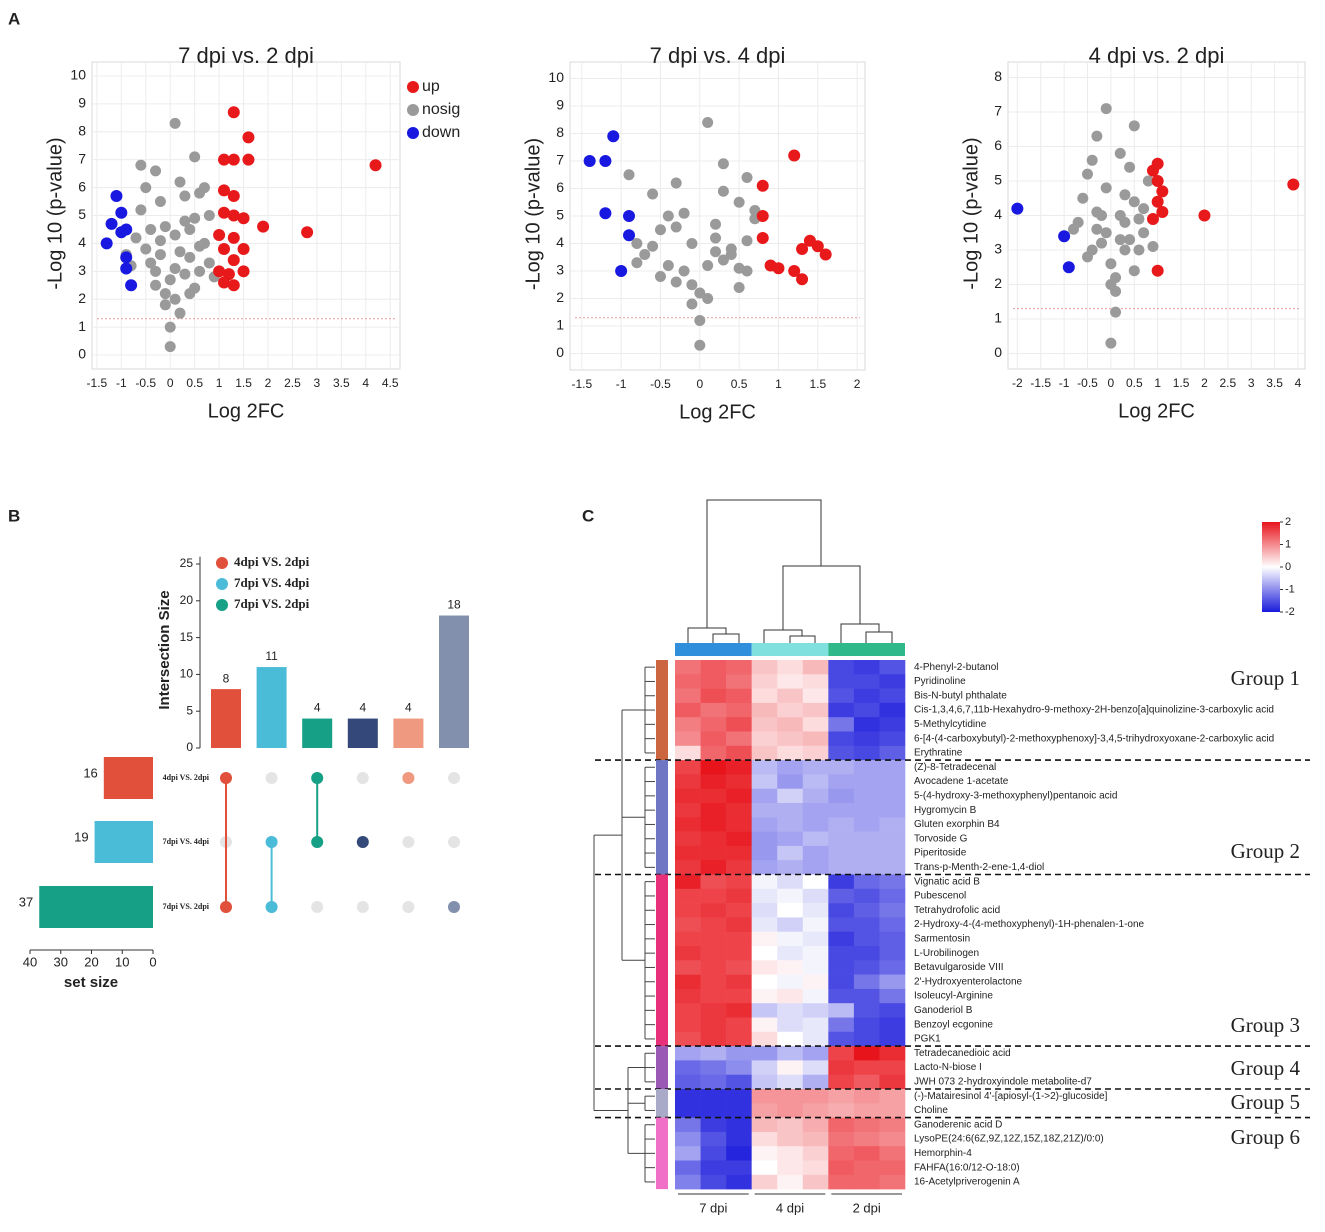 Image resolution: width=1325 pixels, height=1232 pixels. What do you see at coordinates (967, 1167) in the screenshot?
I see `row-label: FAHFA(16:0/12-O-18:0)` at bounding box center [967, 1167].